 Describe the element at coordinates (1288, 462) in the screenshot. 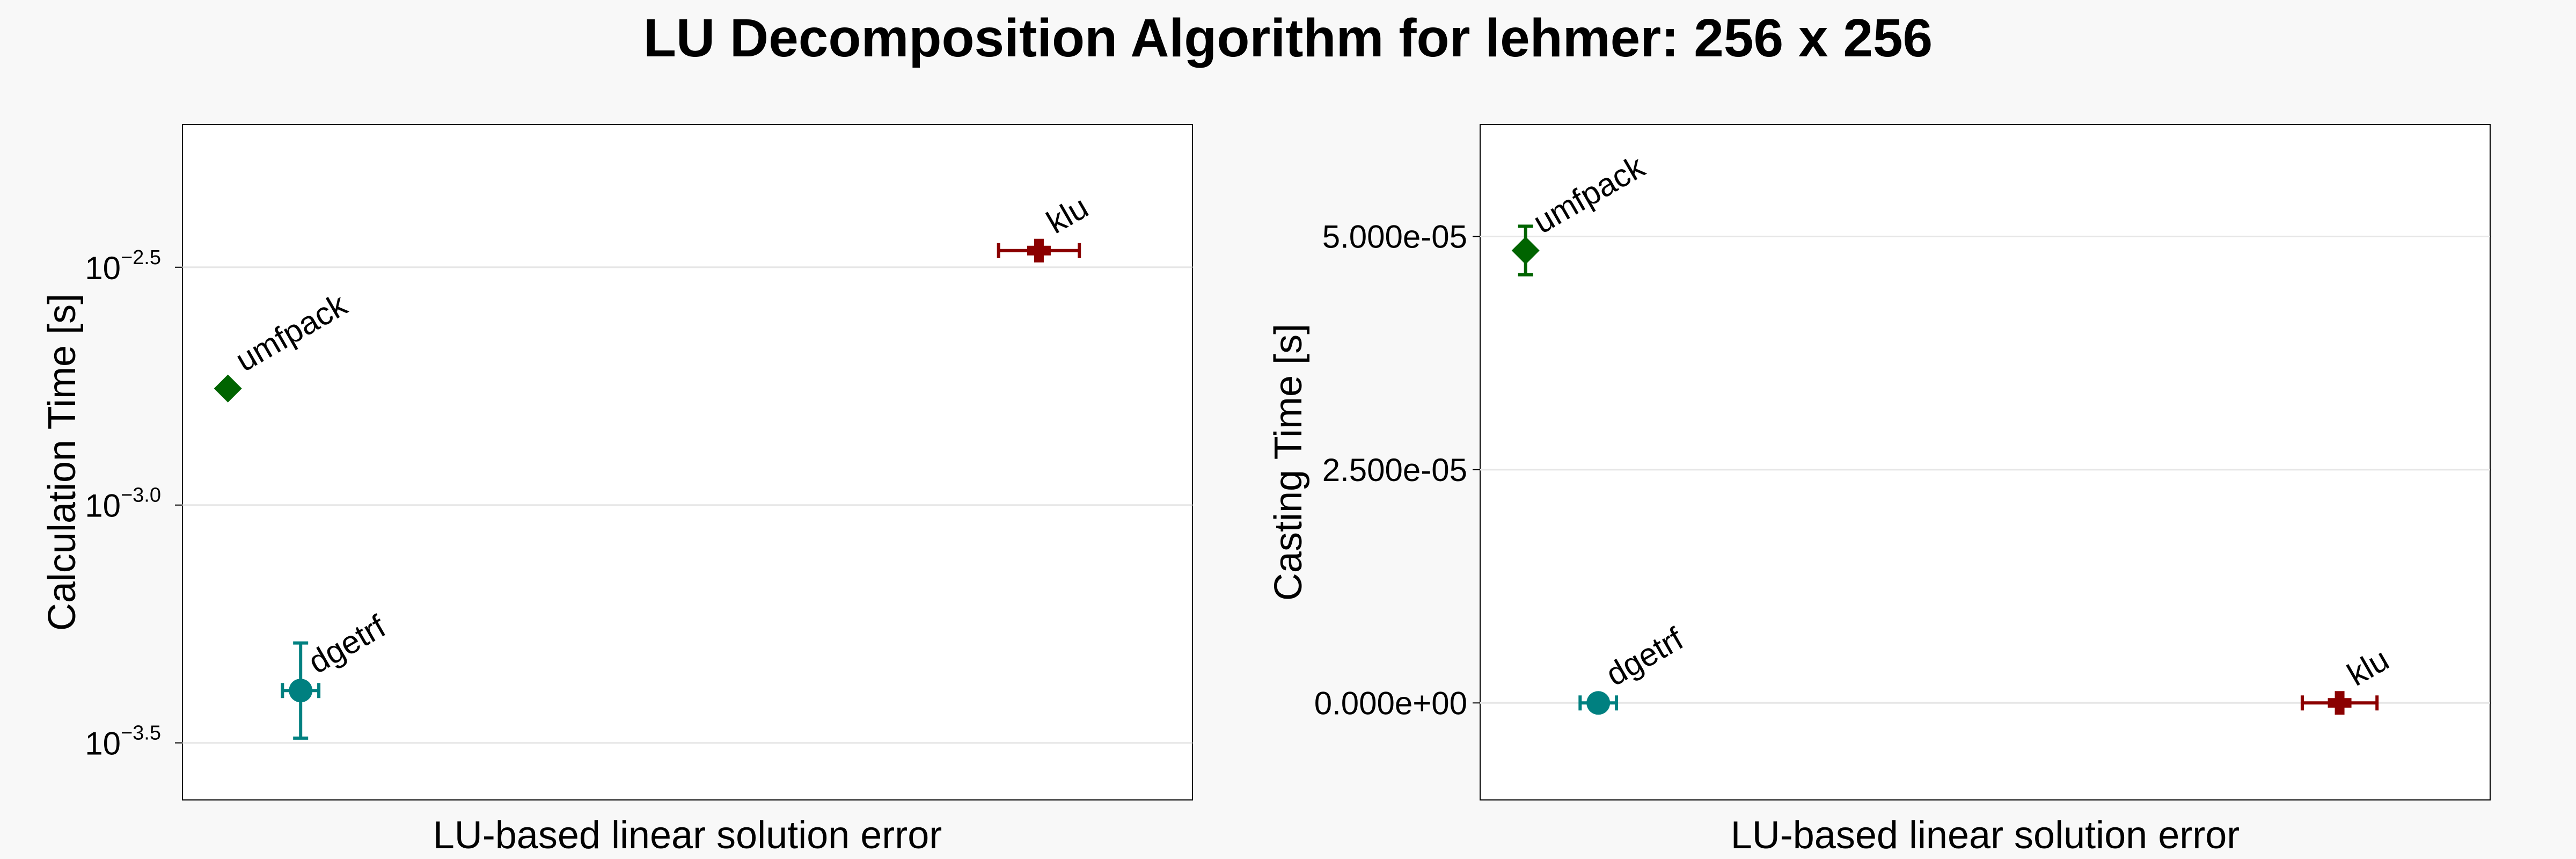

I see `y-axis-label: Casting Time [s]` at that location.